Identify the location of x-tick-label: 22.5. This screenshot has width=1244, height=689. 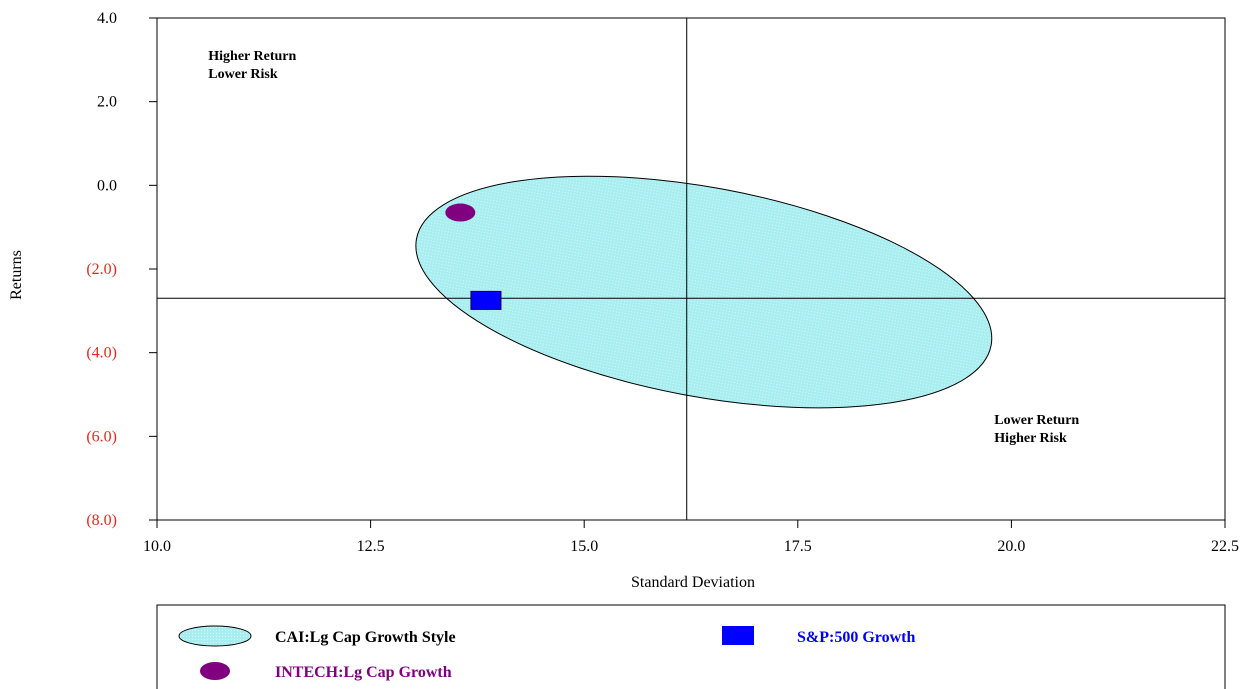
(1225, 546).